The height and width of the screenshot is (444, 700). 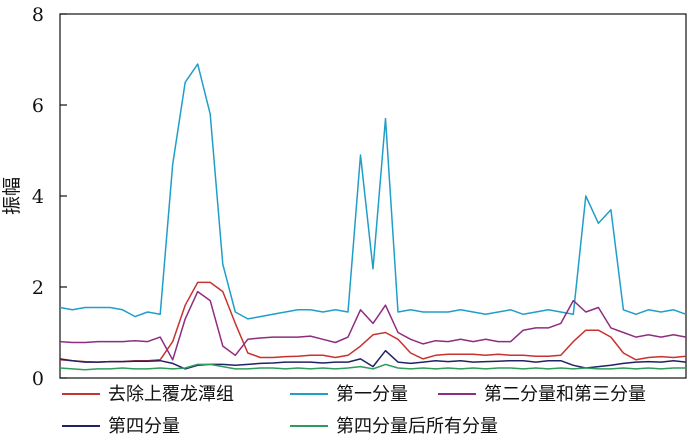 What do you see at coordinates (38, 379) in the screenshot?
I see `y-tick-label: 0` at bounding box center [38, 379].